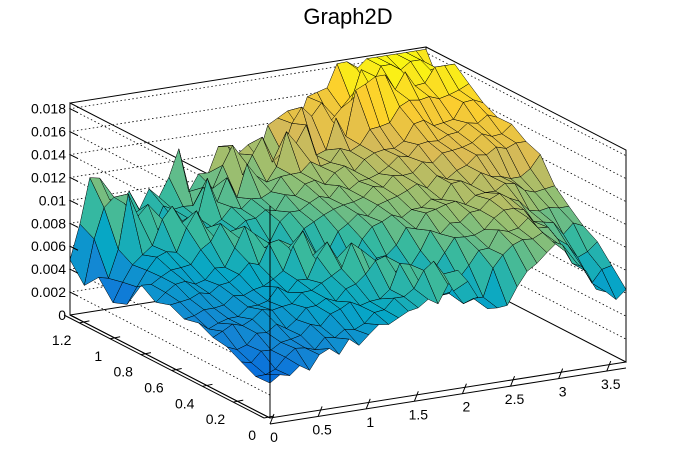 The image size is (696, 472). Describe the element at coordinates (62, 340) in the screenshot. I see `y-tick-label: 1.2` at that location.